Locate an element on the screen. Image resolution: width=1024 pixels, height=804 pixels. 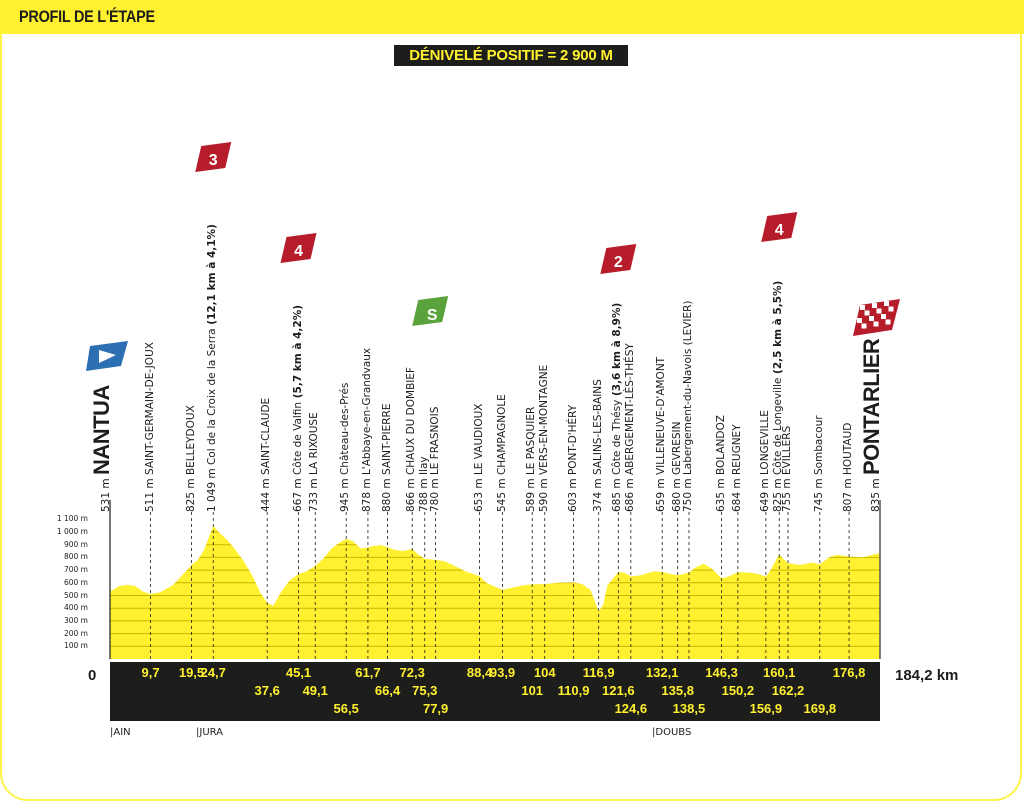
waypoint-label: 649 m LONGEVILLE is located at coordinates (764, 461).